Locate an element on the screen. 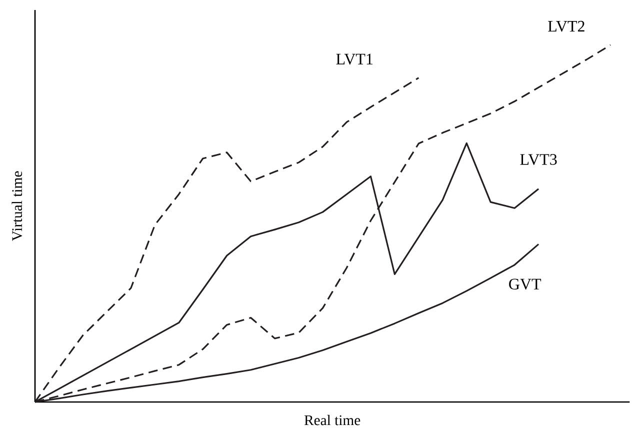 This screenshot has width=637, height=432. text: LVT1 is located at coordinates (354, 59).